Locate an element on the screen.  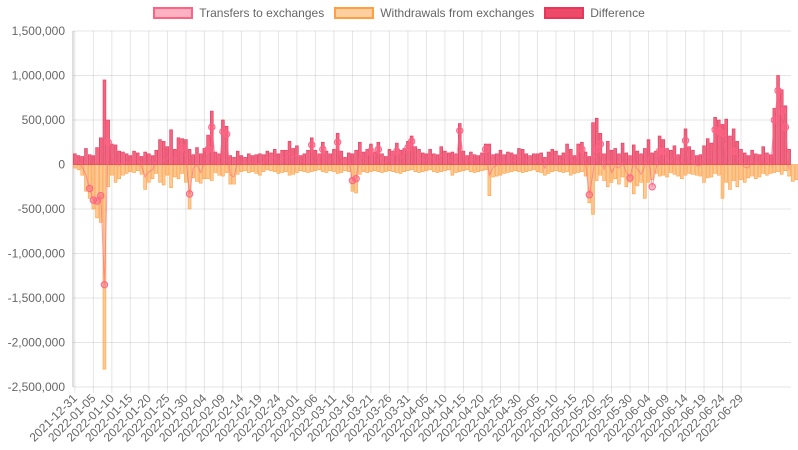
legend-item-transfers: Transfers to exchanges is located at coordinates (238, 13).